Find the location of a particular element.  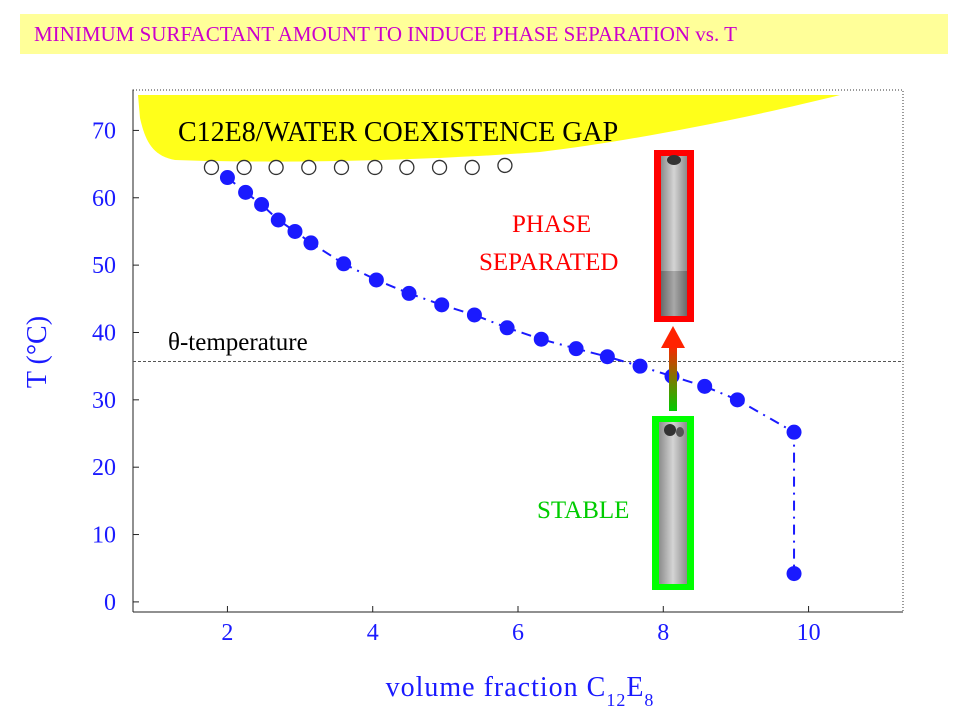

y-tick-labels: 0 10 20 30 40 50 60 70 is located at coordinates (104, 366).